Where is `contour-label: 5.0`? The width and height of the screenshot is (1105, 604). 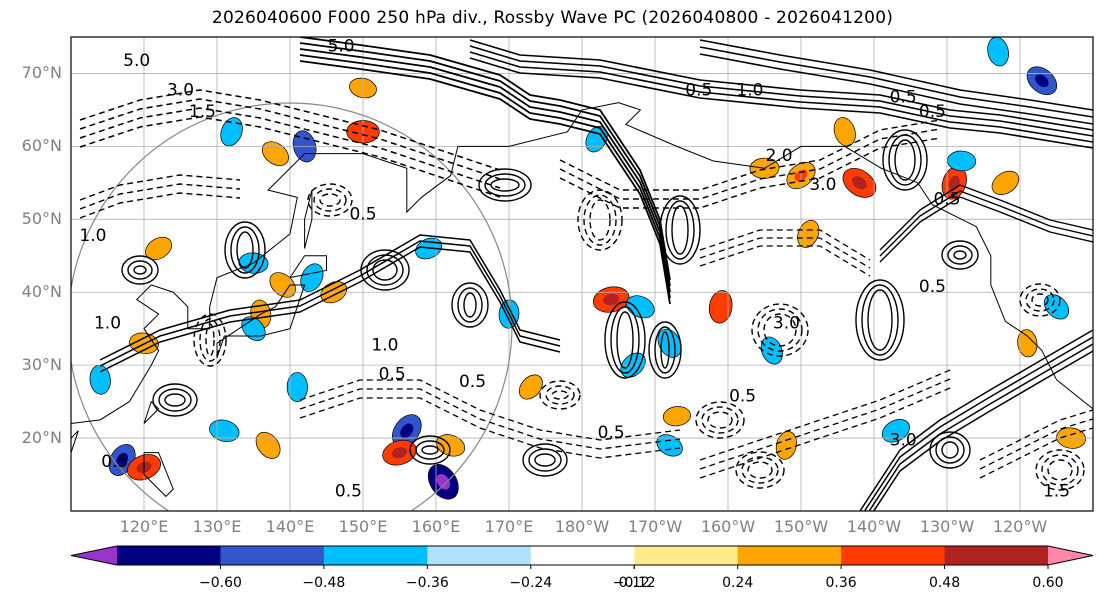 contour-label: 5.0 is located at coordinates (341, 47).